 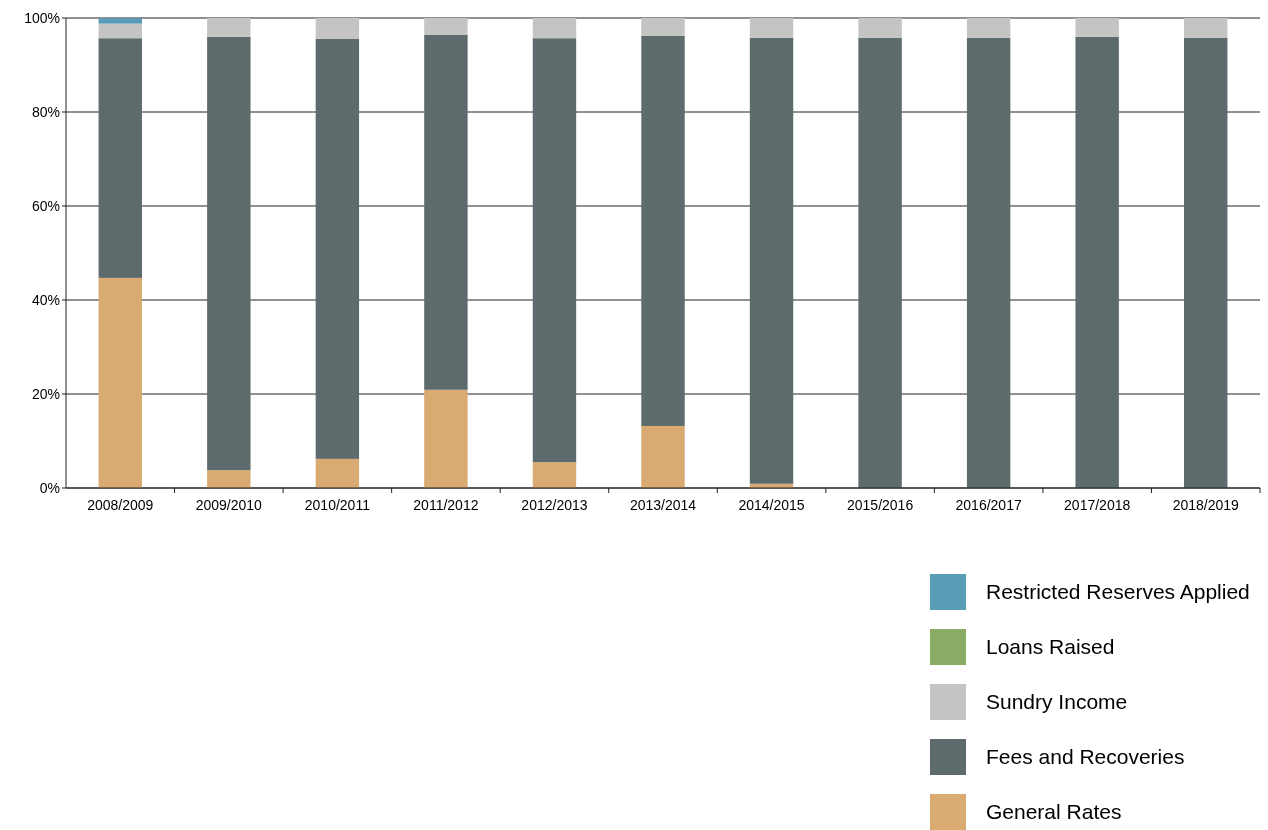 I want to click on legend-label: Restricted Reserves Applied, so click(x=1118, y=592).